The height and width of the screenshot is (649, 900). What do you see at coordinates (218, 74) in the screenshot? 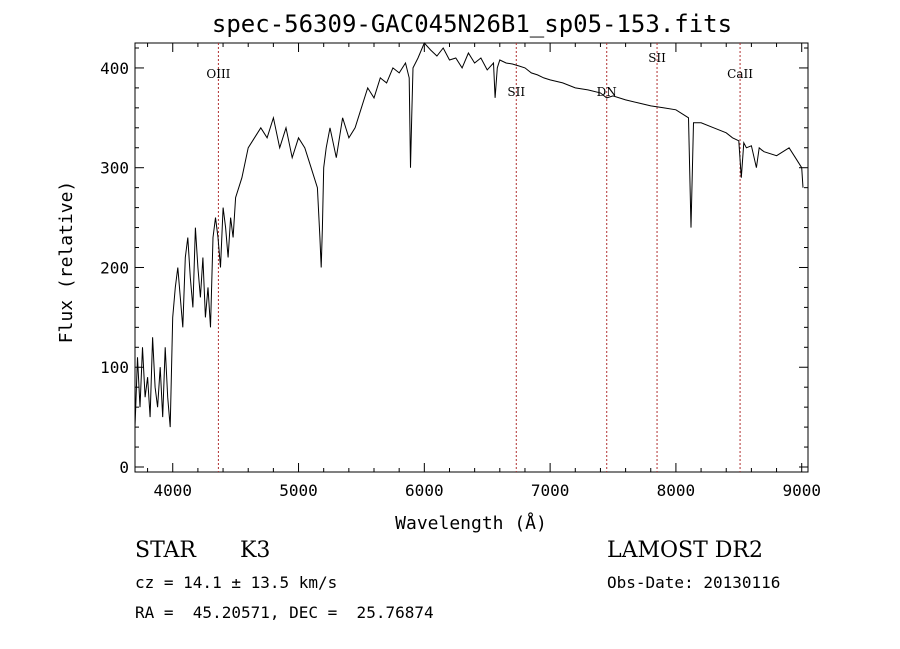
I see `ref-line-label: OIII` at bounding box center [218, 74].